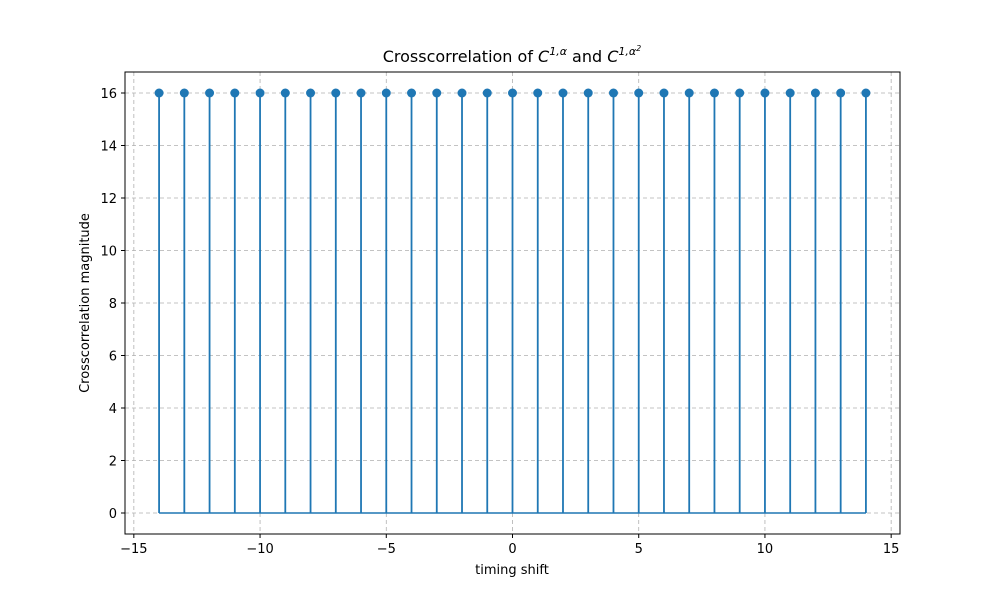 This screenshot has height=600, width=1000. What do you see at coordinates (85, 303) in the screenshot?
I see `y-axis-label: Crosscorrelation magnitude` at bounding box center [85, 303].